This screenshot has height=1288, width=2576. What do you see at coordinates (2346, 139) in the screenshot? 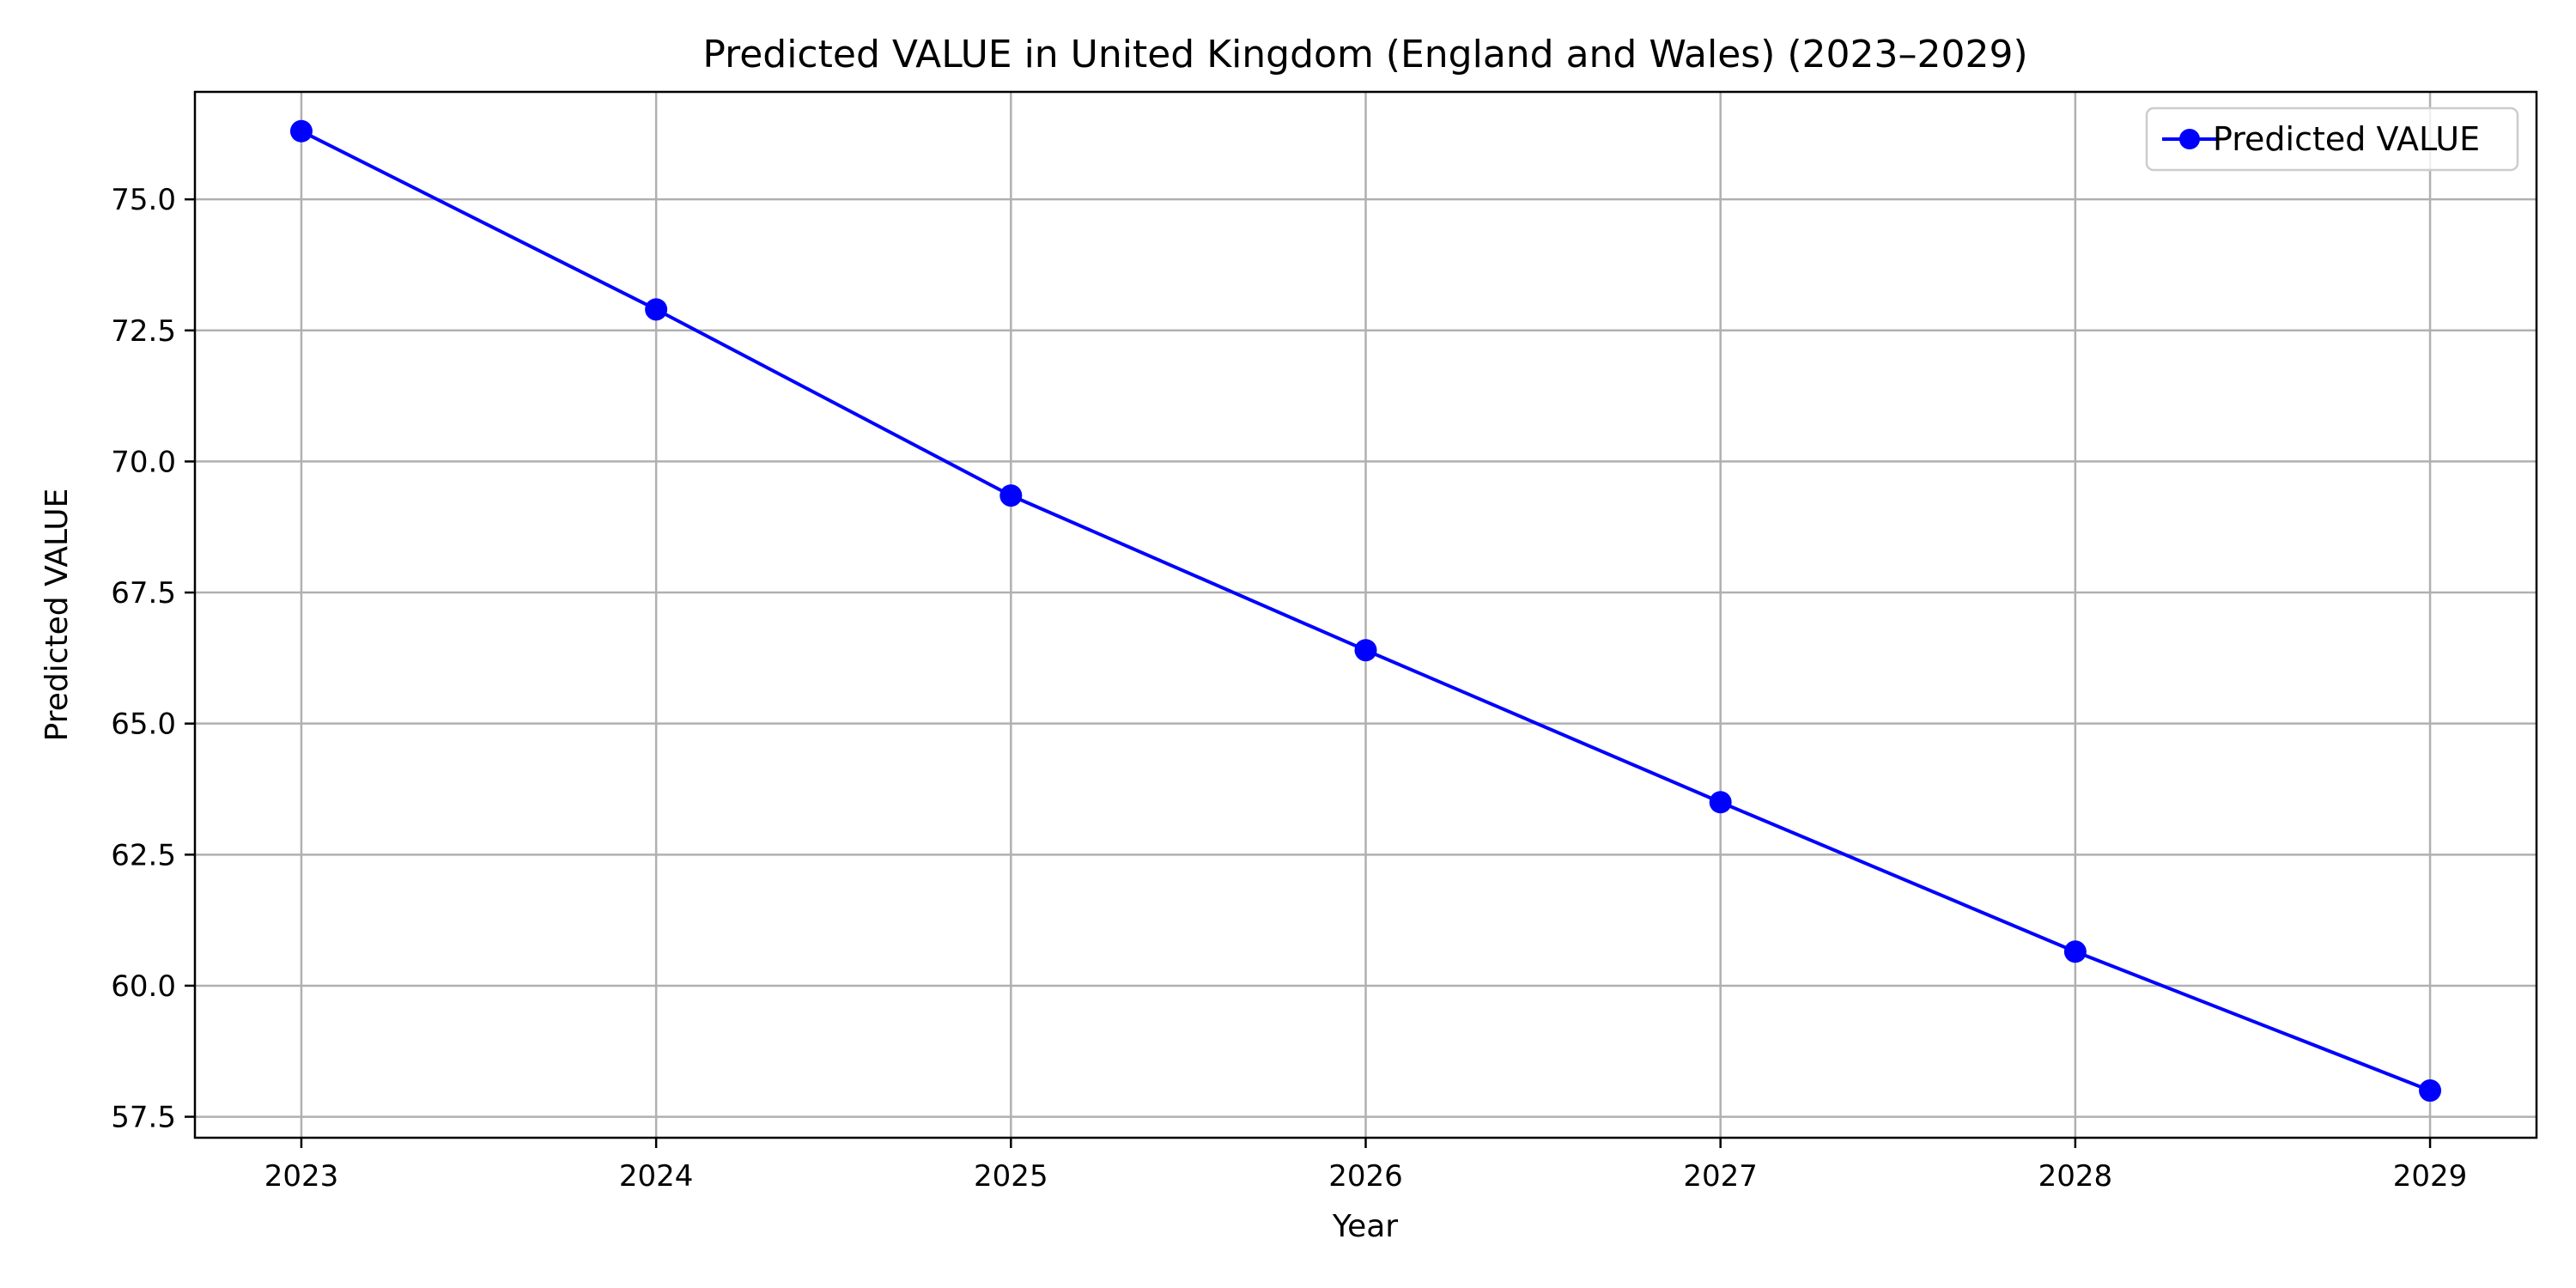
I see `legend-label: Predicted VALUE` at bounding box center [2346, 139].